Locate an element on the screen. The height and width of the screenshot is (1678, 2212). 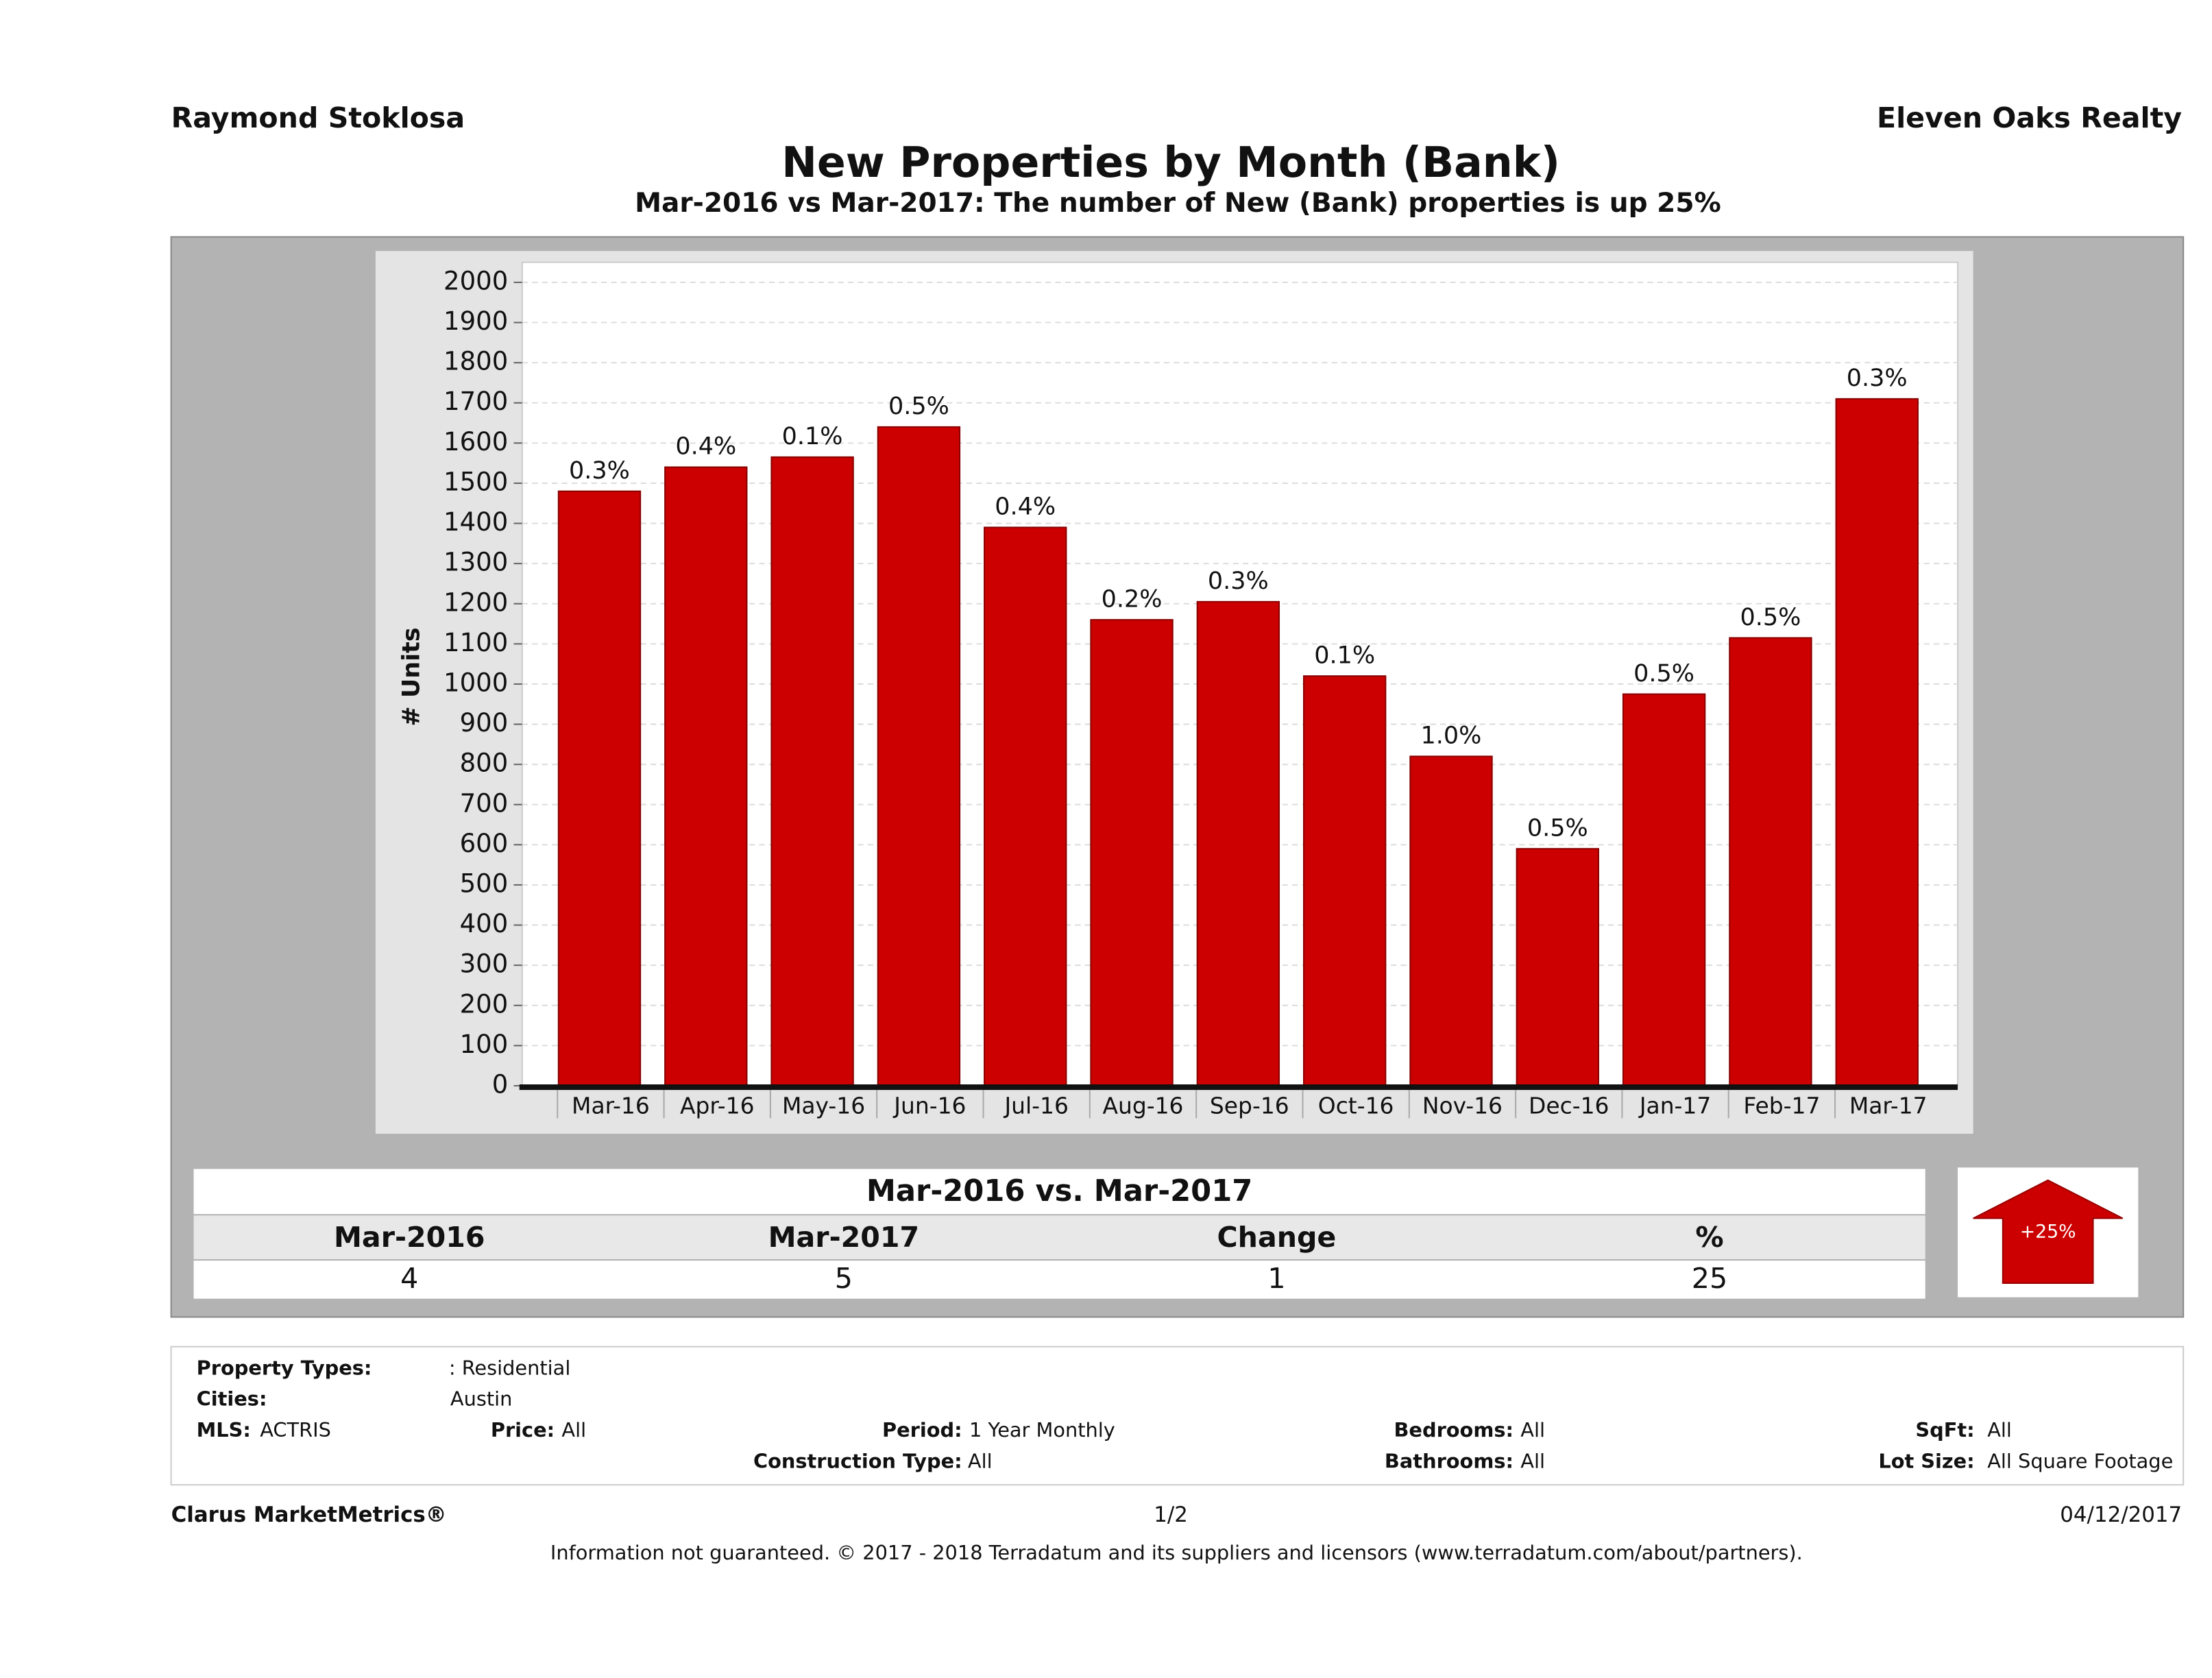
x-tick-label: Jul-16 is located at coordinates (1035, 1105).